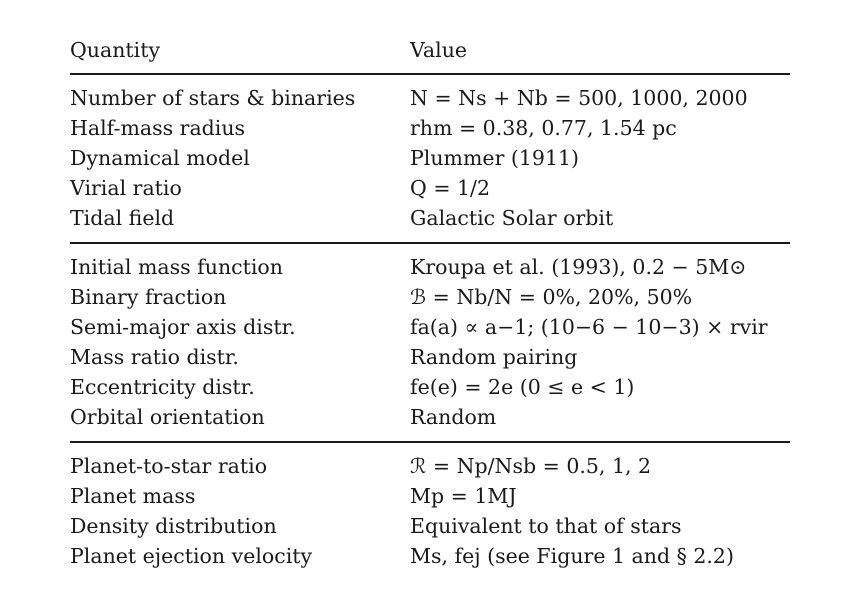 This screenshot has width=860, height=611. I want to click on quantity-cell: Number of stars & binaries, so click(213, 98).